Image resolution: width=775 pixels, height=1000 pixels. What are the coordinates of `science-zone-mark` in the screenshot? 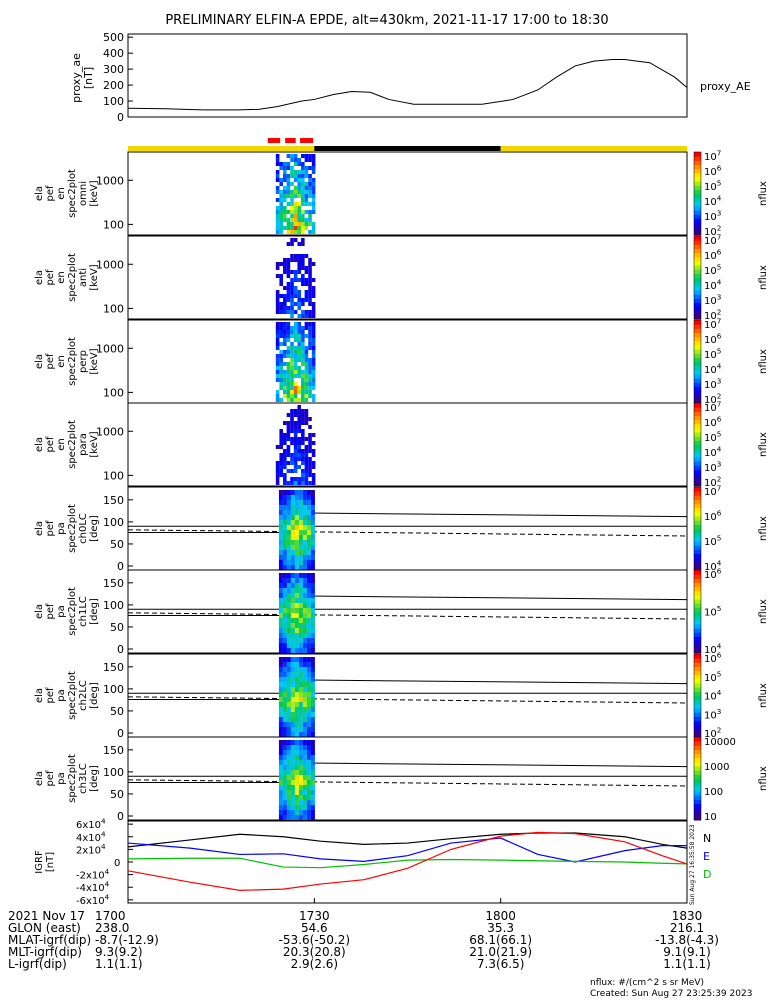 It's located at (274, 140).